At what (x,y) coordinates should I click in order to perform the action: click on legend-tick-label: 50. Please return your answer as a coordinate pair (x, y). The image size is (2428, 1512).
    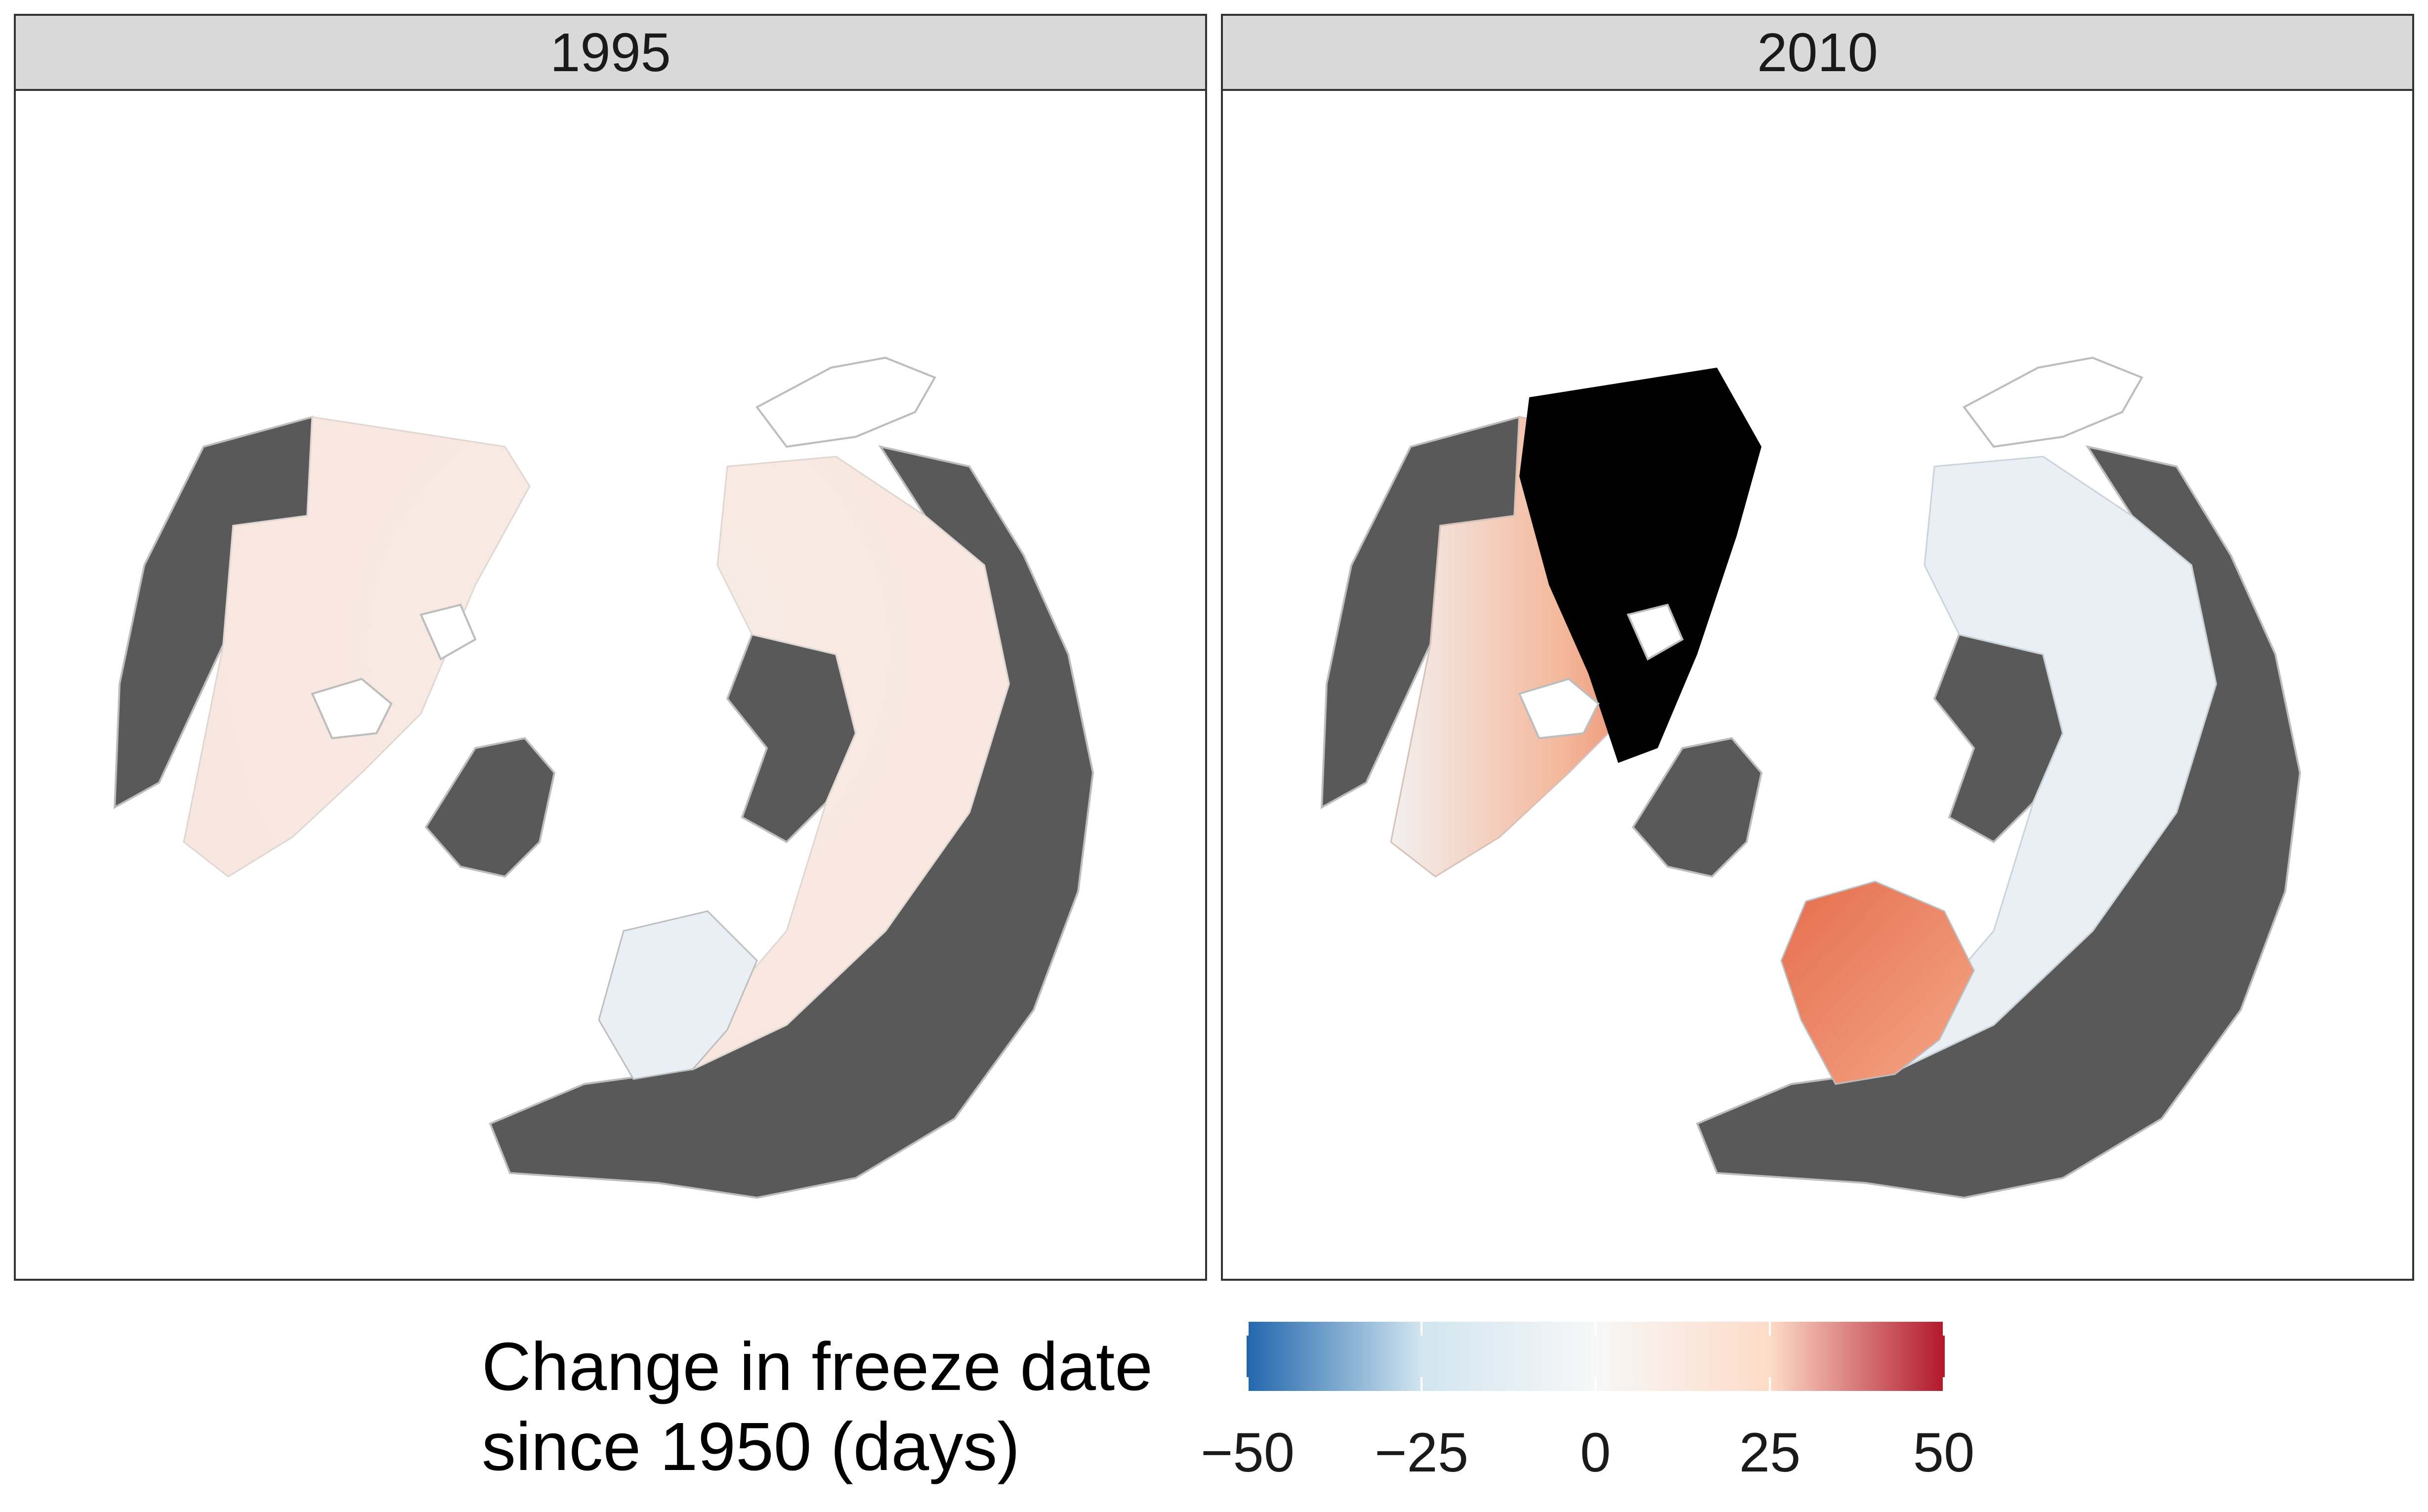
    Looking at the image, I should click on (1944, 1452).